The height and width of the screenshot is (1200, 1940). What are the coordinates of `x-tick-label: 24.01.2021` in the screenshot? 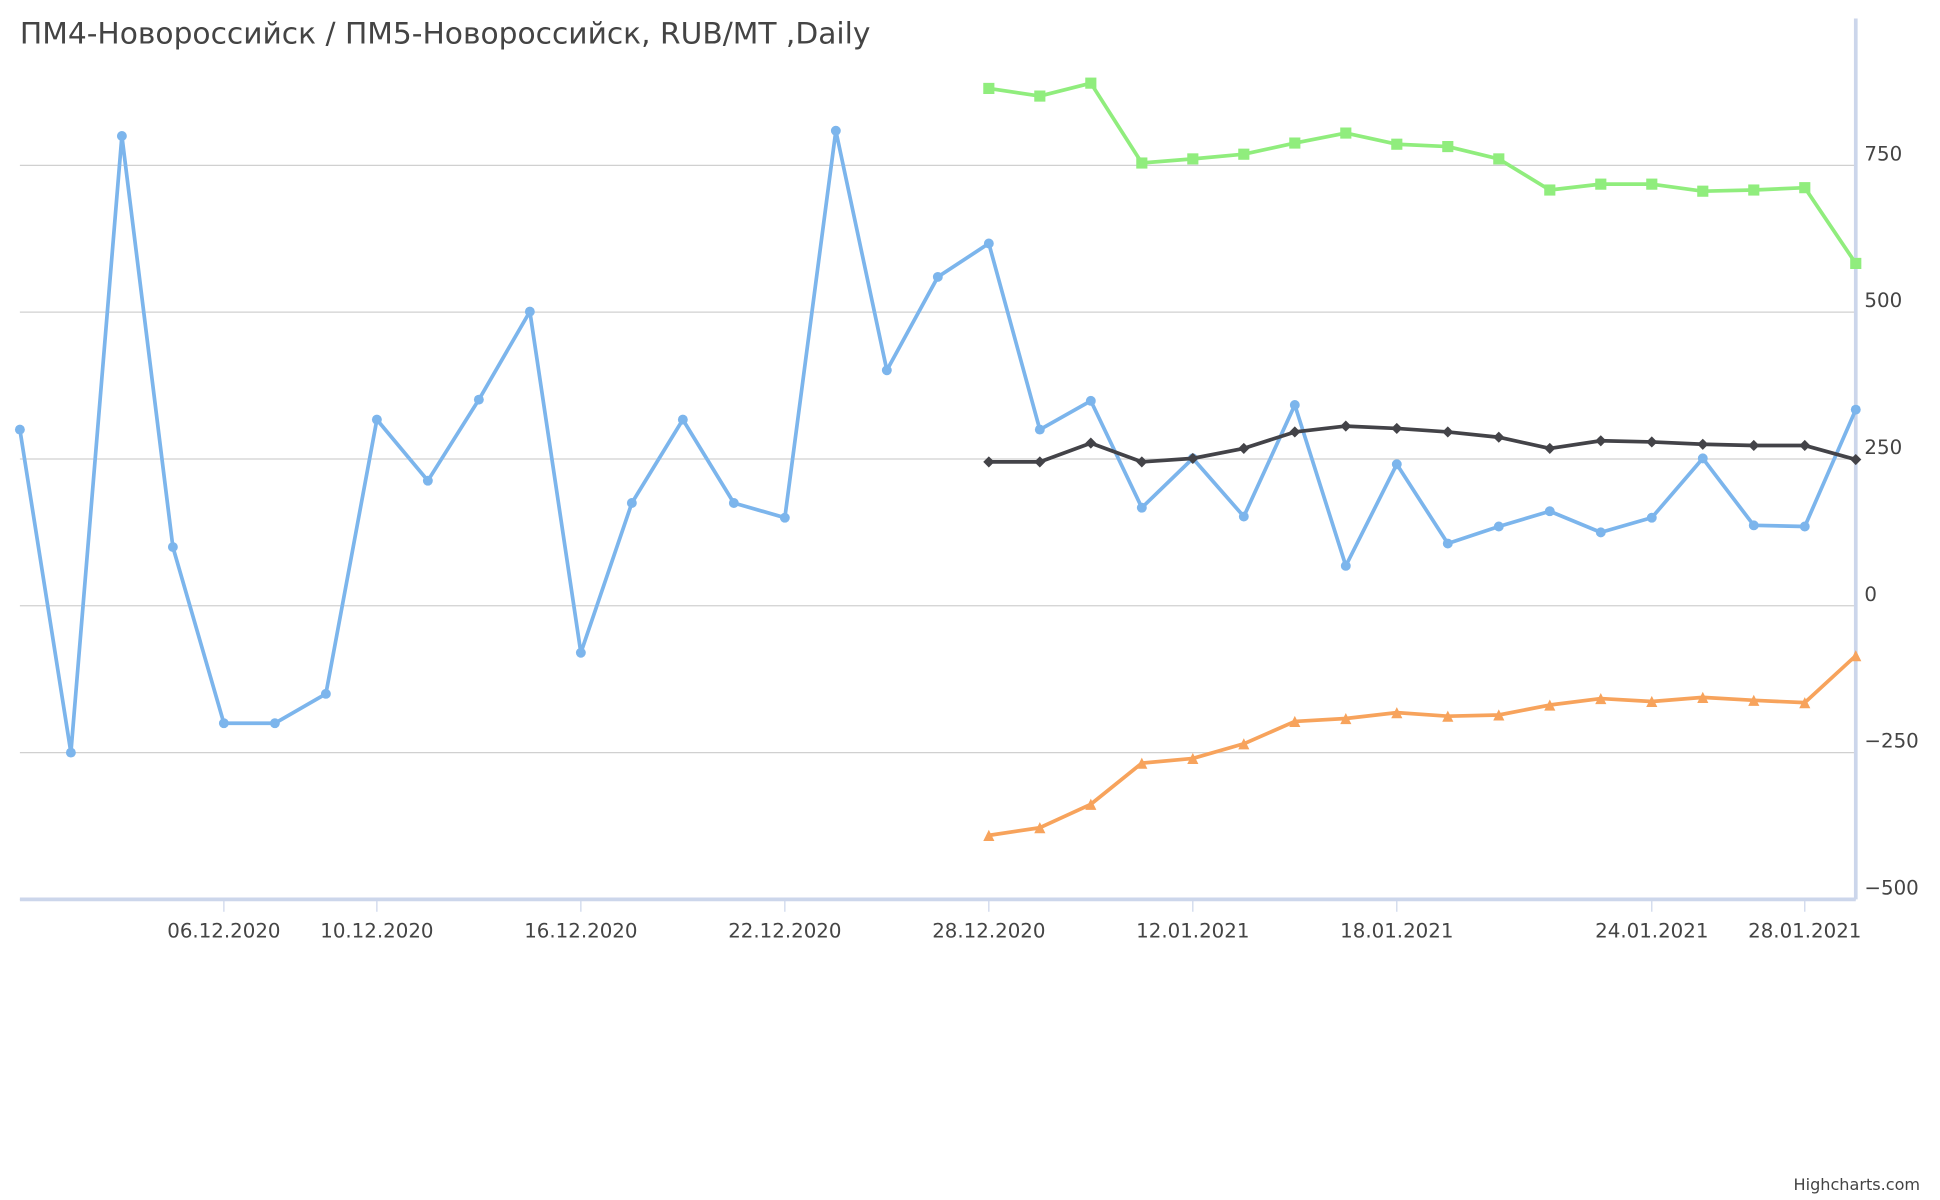 It's located at (1651, 931).